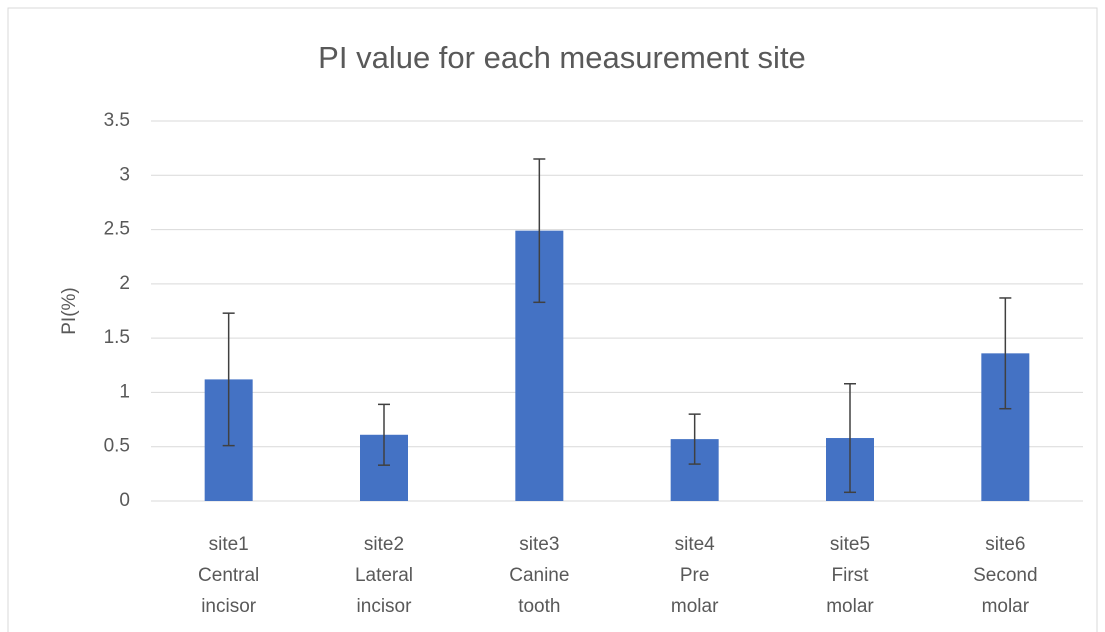  Describe the element at coordinates (384, 575) in the screenshot. I see `x-tick-label: Lateral` at that location.